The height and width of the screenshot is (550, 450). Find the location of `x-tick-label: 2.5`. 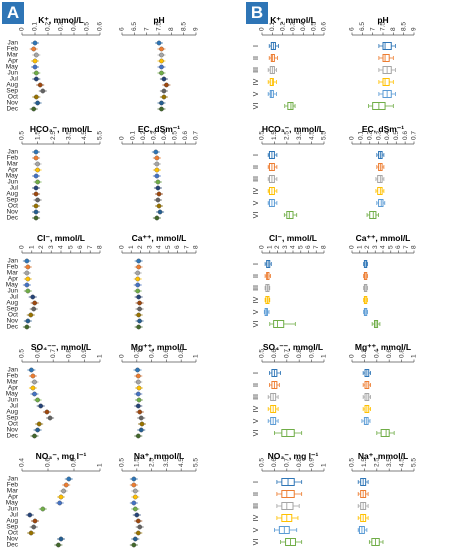

x-tick-label: 2.5 is located at coordinates (377, 462).